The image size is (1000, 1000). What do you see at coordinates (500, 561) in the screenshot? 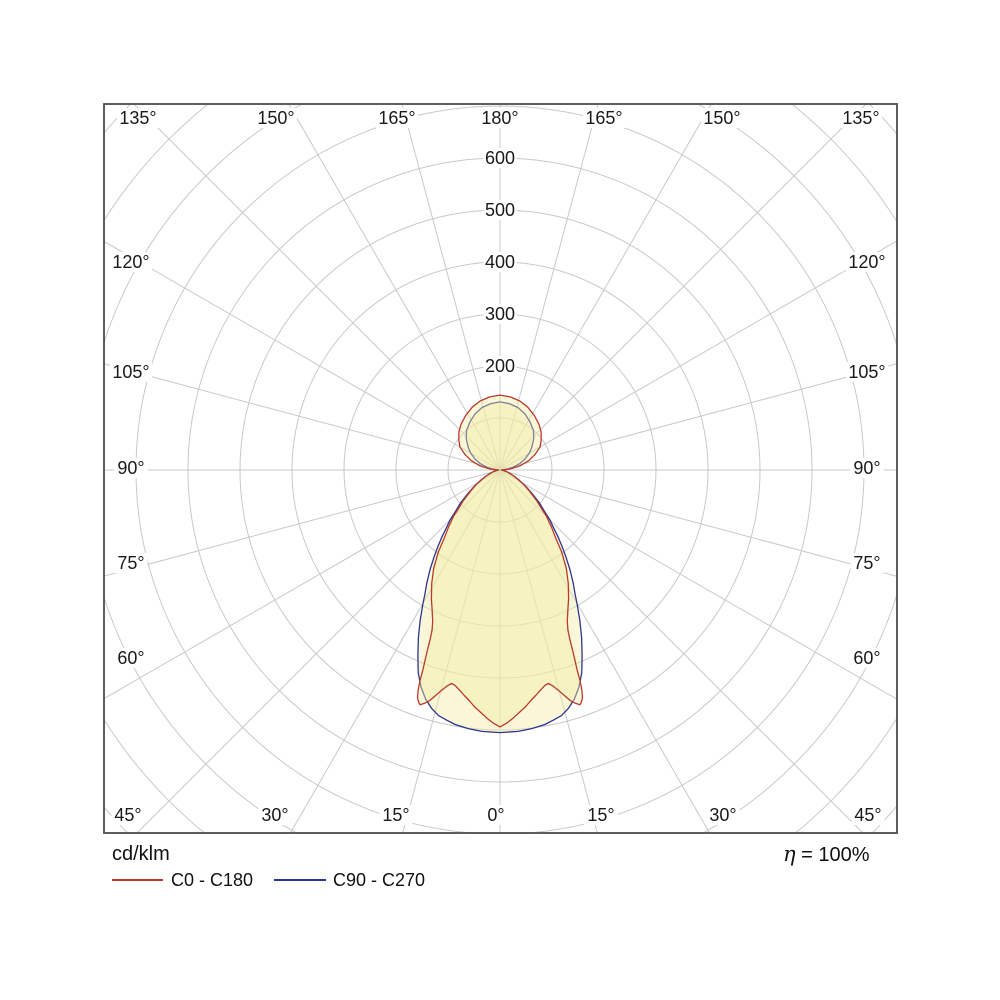
I see `series-c0-c180` at bounding box center [500, 561].